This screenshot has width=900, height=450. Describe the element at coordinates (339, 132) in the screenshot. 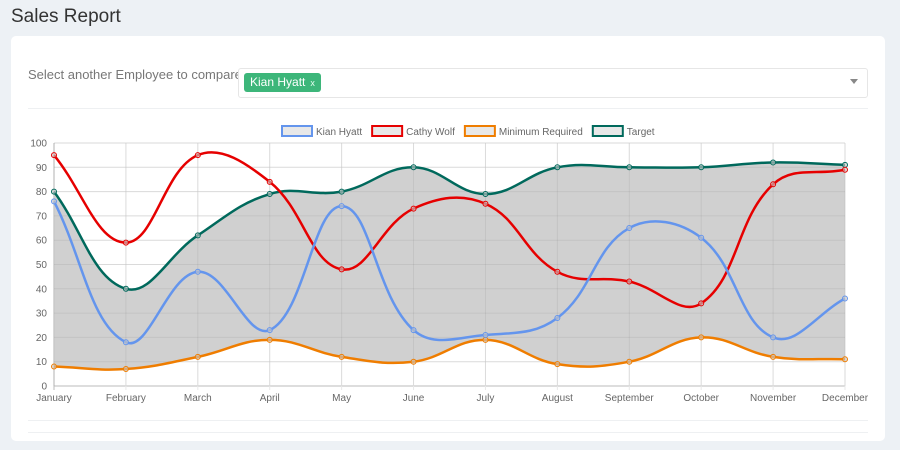

I see `legend-label: Kian Hyatt` at that location.